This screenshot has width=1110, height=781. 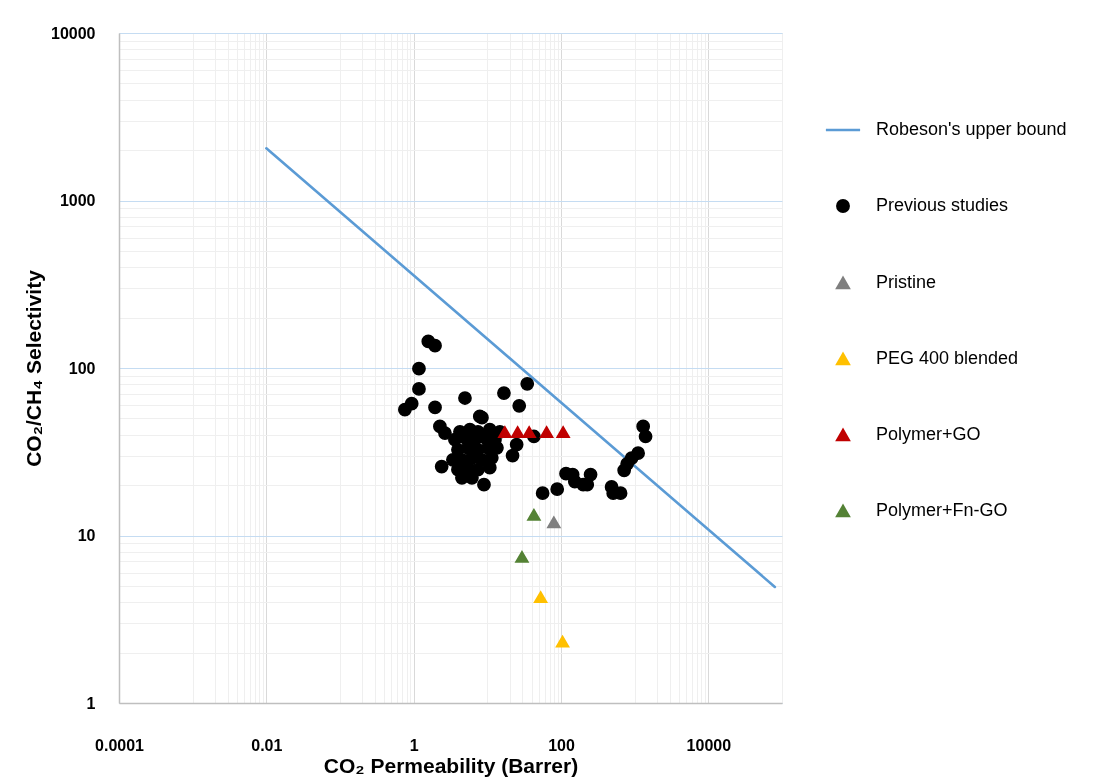 I want to click on legend-label: PEG 400 blended, so click(x=947, y=358).